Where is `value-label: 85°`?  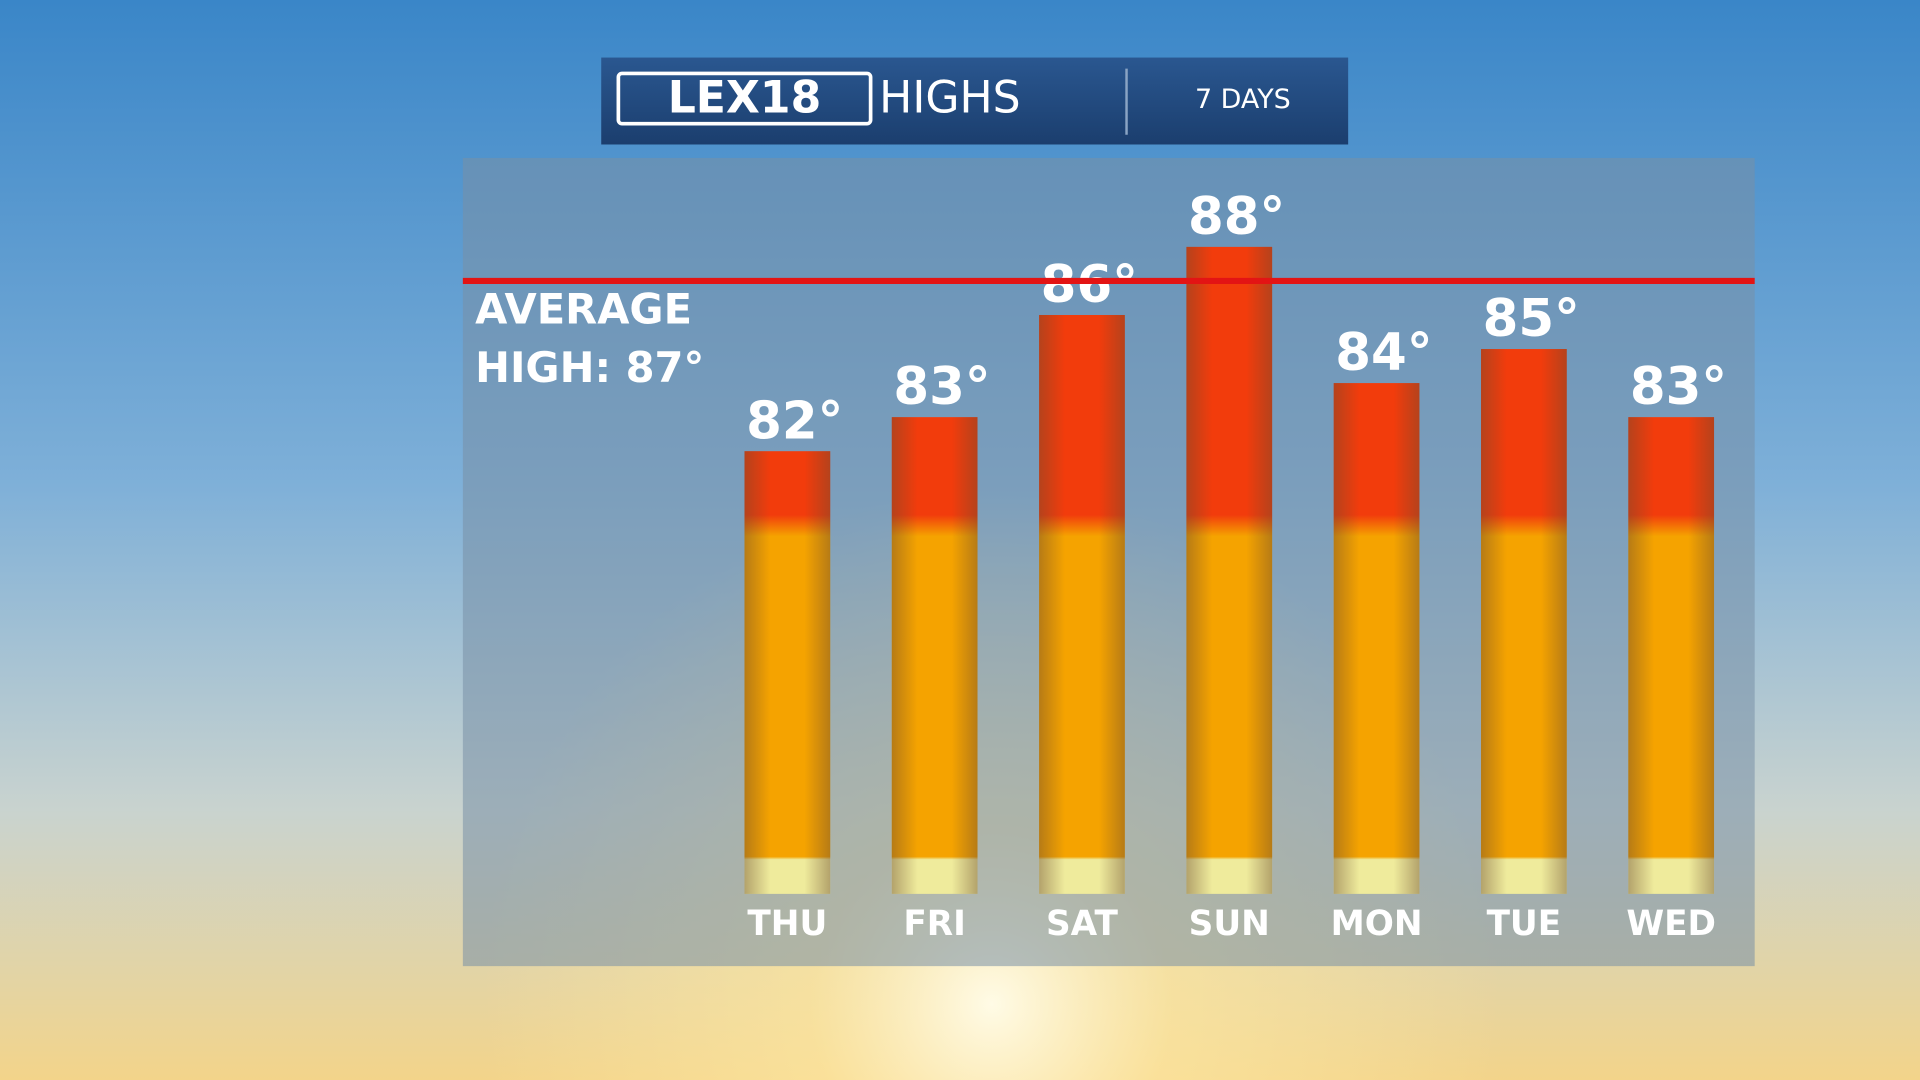 value-label: 85° is located at coordinates (1531, 319).